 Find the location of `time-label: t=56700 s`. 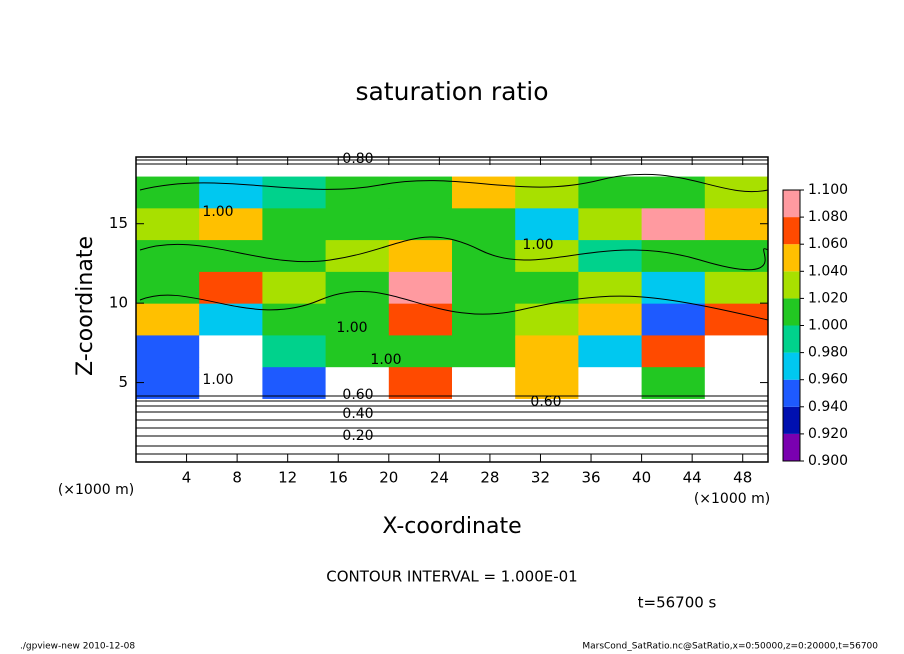

time-label: t=56700 s is located at coordinates (677, 603).